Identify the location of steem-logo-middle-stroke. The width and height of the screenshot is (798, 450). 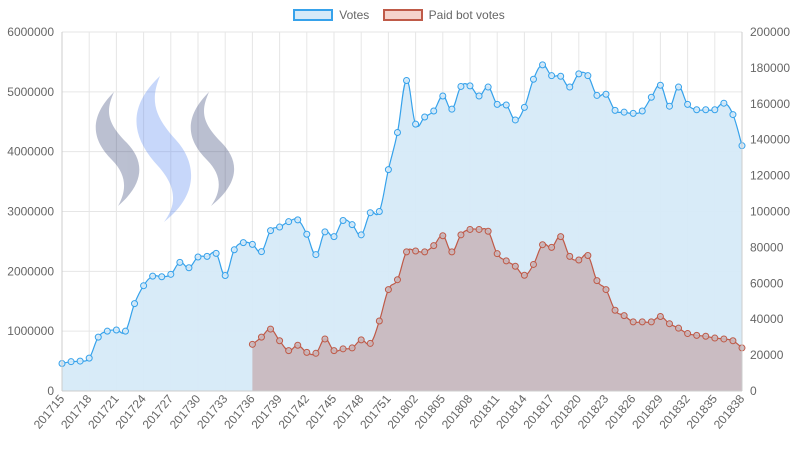
(164, 149).